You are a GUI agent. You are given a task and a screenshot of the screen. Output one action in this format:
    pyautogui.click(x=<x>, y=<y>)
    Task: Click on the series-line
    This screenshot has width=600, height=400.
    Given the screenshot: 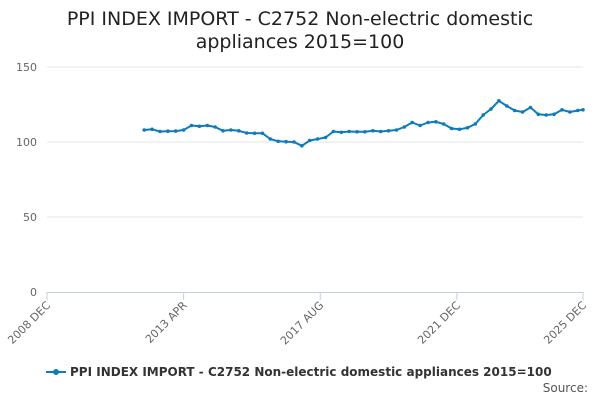 What is the action you would take?
    pyautogui.click(x=363, y=123)
    